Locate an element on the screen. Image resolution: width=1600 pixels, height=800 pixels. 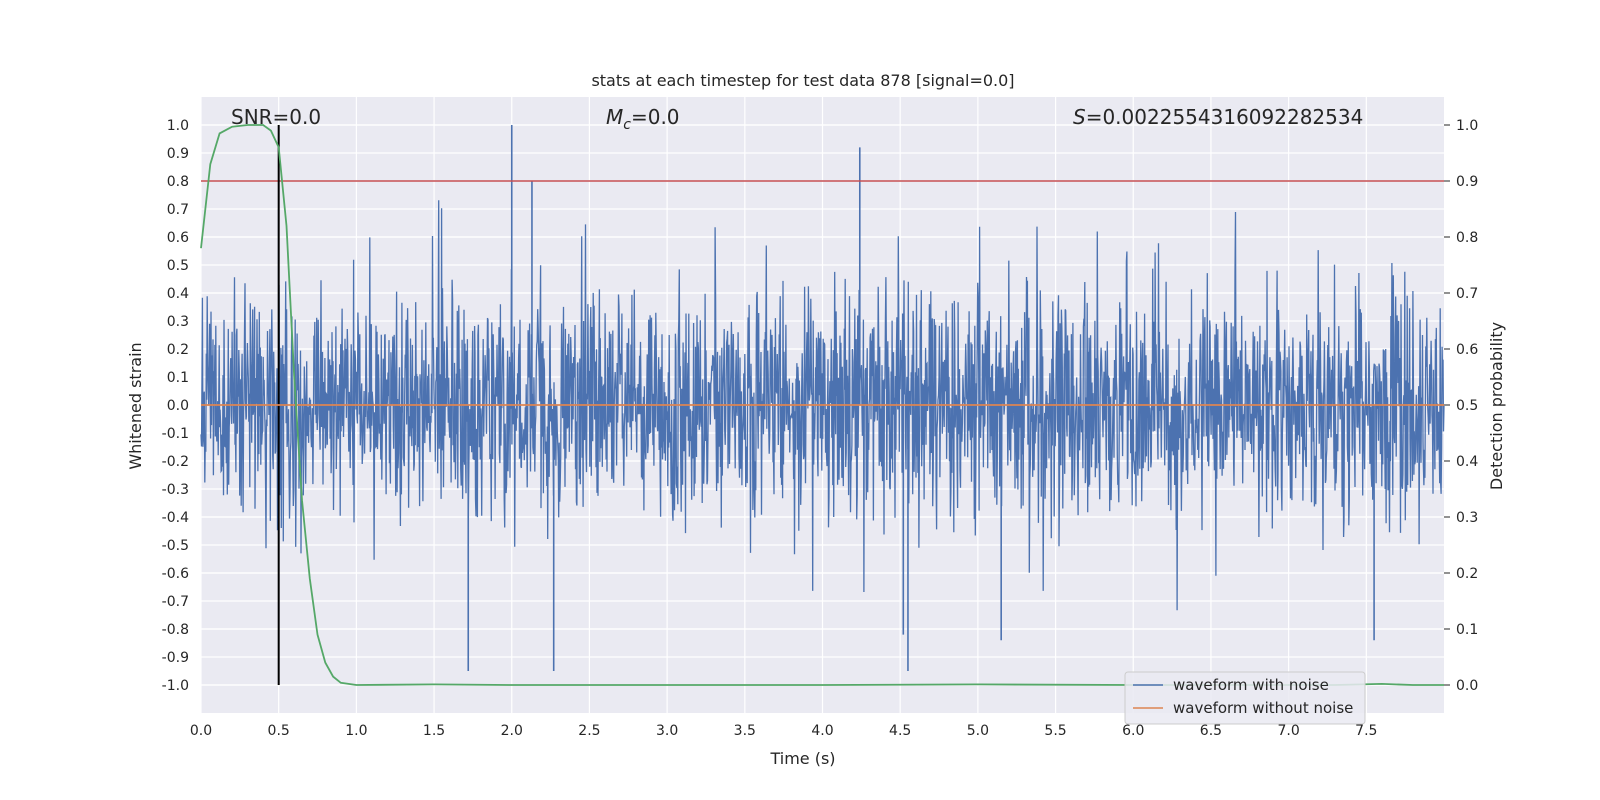
y-tick-label: 0.2 is located at coordinates (178, 350).